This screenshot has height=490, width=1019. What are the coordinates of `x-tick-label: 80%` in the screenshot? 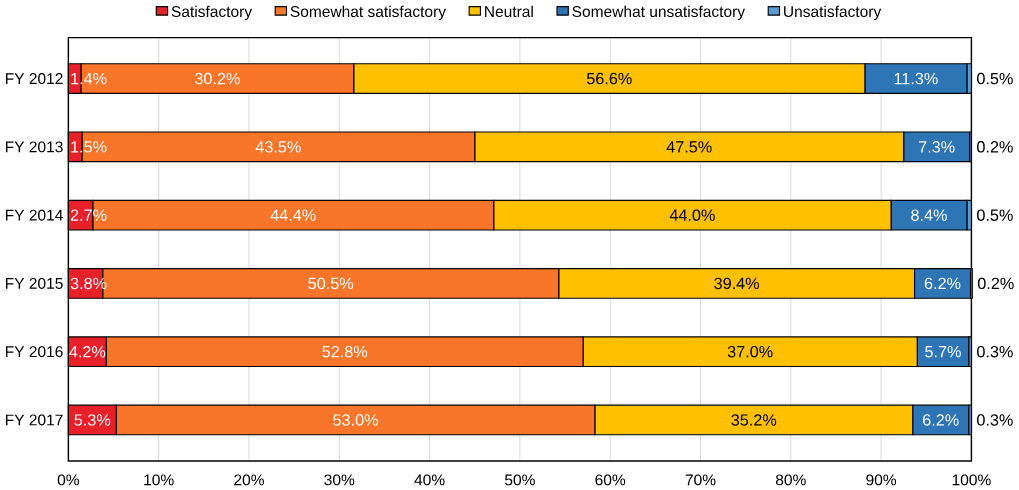 It's located at (790, 480).